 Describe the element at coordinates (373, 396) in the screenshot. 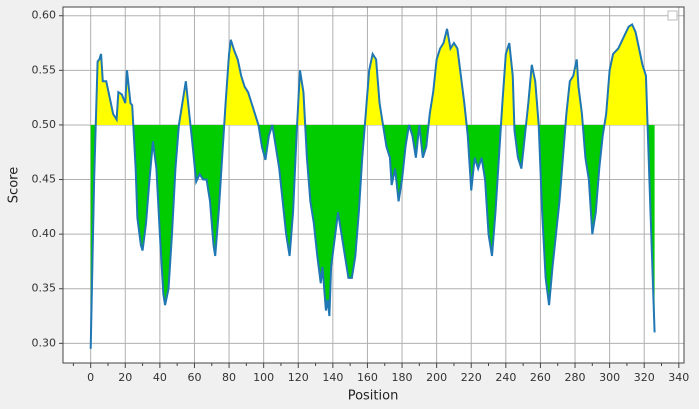

I see `x-axis-label: Position` at that location.